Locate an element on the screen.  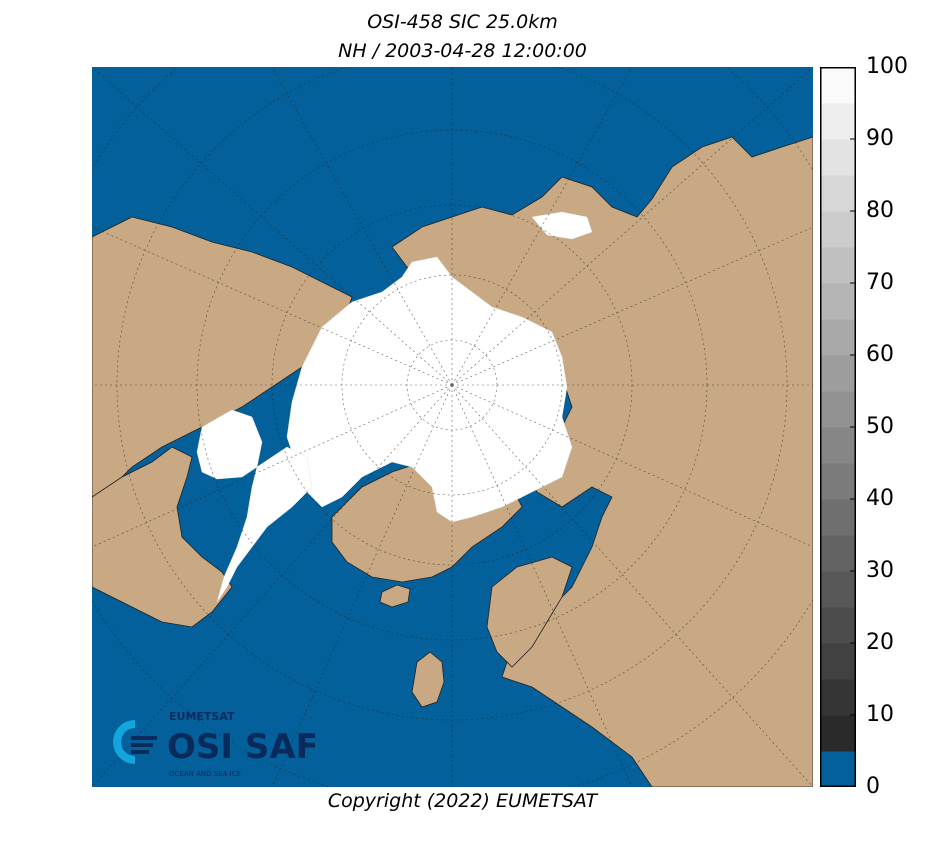
land-british-isles is located at coordinates (428, 679).